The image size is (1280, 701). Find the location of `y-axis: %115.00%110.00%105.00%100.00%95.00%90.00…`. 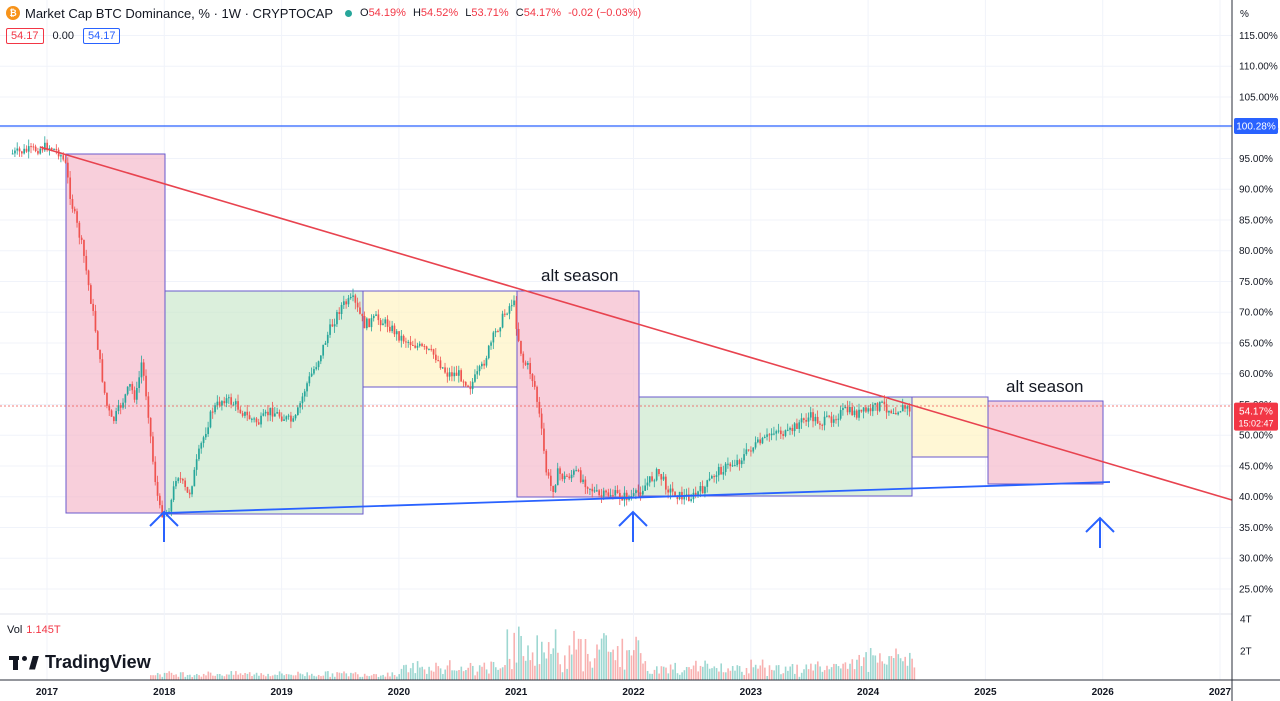

y-axis: %115.00%110.00%105.00%100.00%95.00%90.00… is located at coordinates (1255, 350).